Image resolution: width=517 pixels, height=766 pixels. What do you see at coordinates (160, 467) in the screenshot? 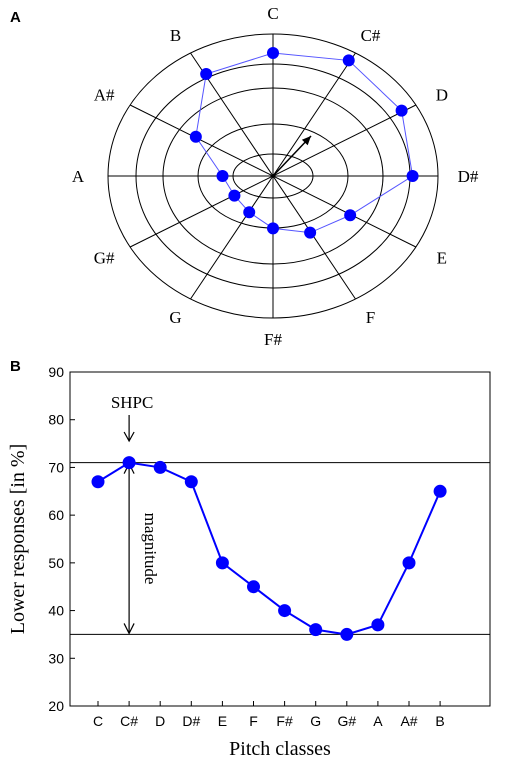
I see `data-point-d` at bounding box center [160, 467].